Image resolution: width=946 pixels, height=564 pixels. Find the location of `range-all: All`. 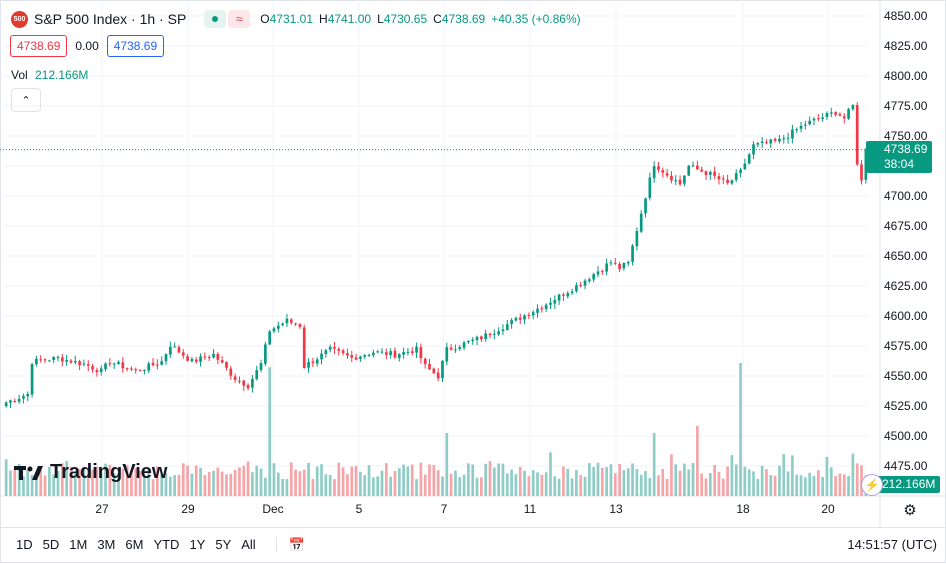

range-all: All is located at coordinates (248, 544).